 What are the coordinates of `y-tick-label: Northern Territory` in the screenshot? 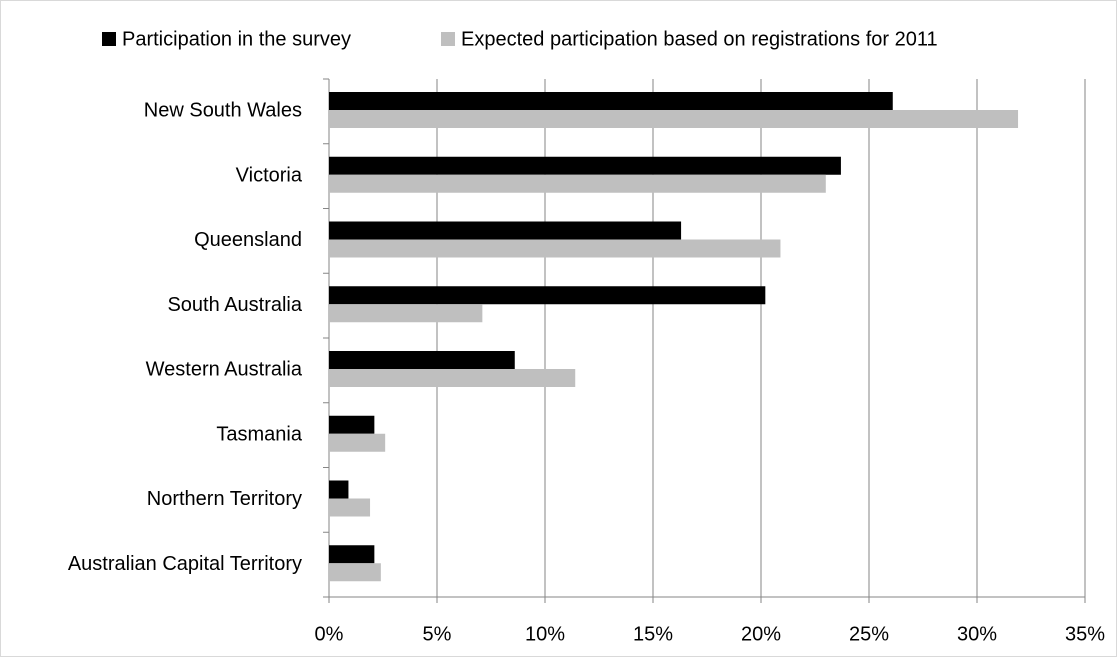 It's located at (224, 499).